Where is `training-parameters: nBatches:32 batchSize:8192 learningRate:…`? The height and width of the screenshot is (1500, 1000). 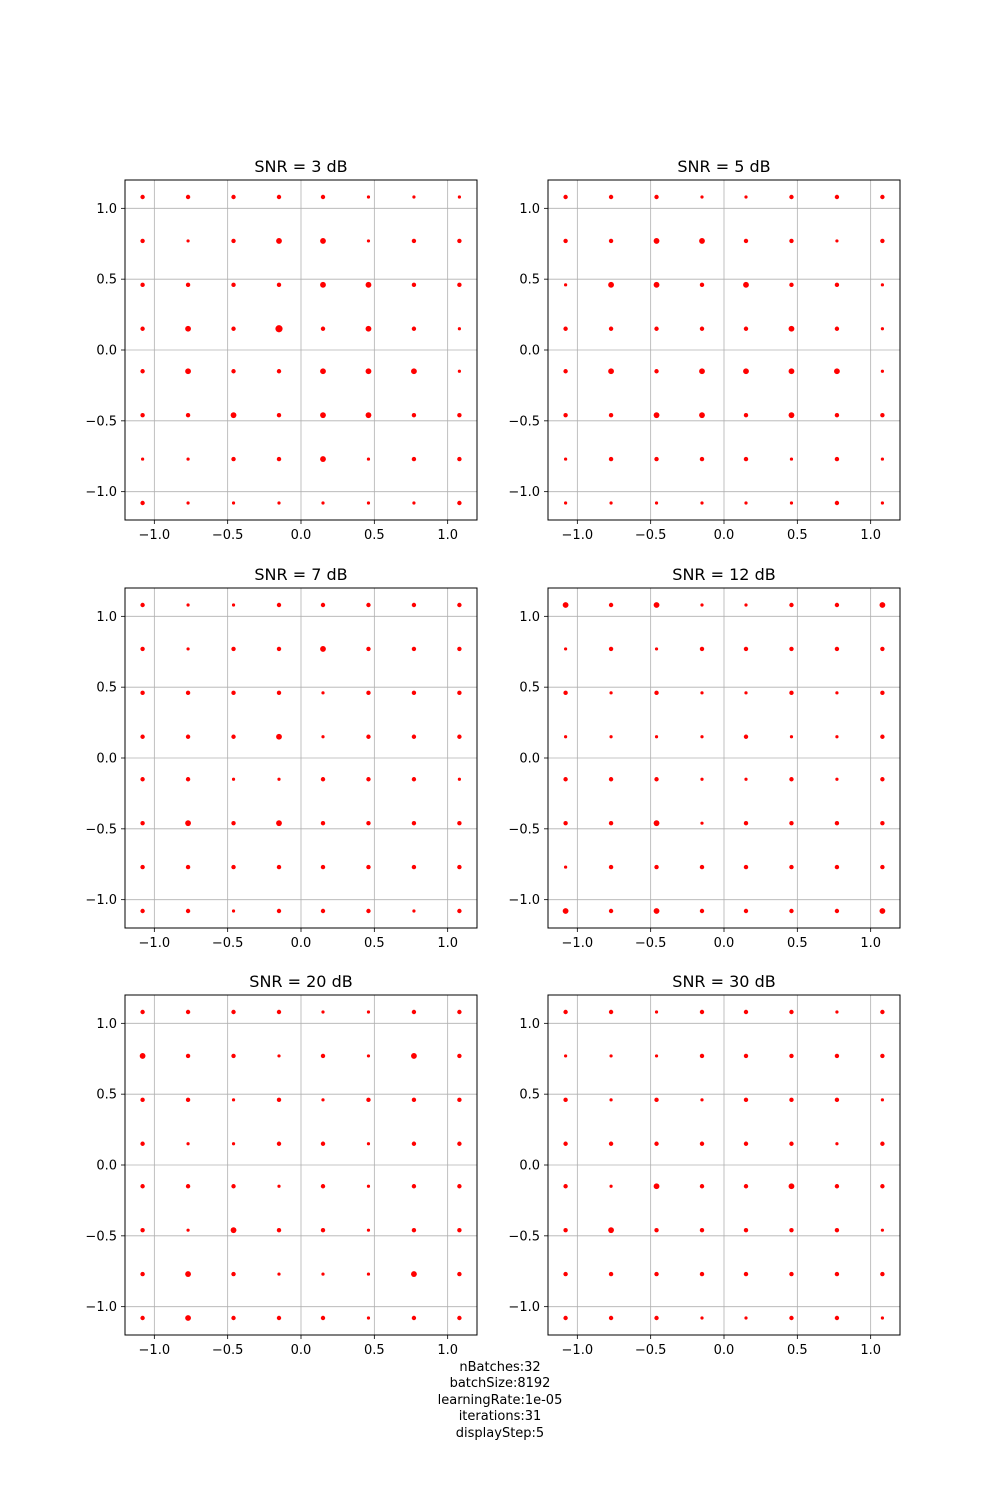
training-parameters: nBatches:32 batchSize:8192 learningRate:… is located at coordinates (500, 1401).